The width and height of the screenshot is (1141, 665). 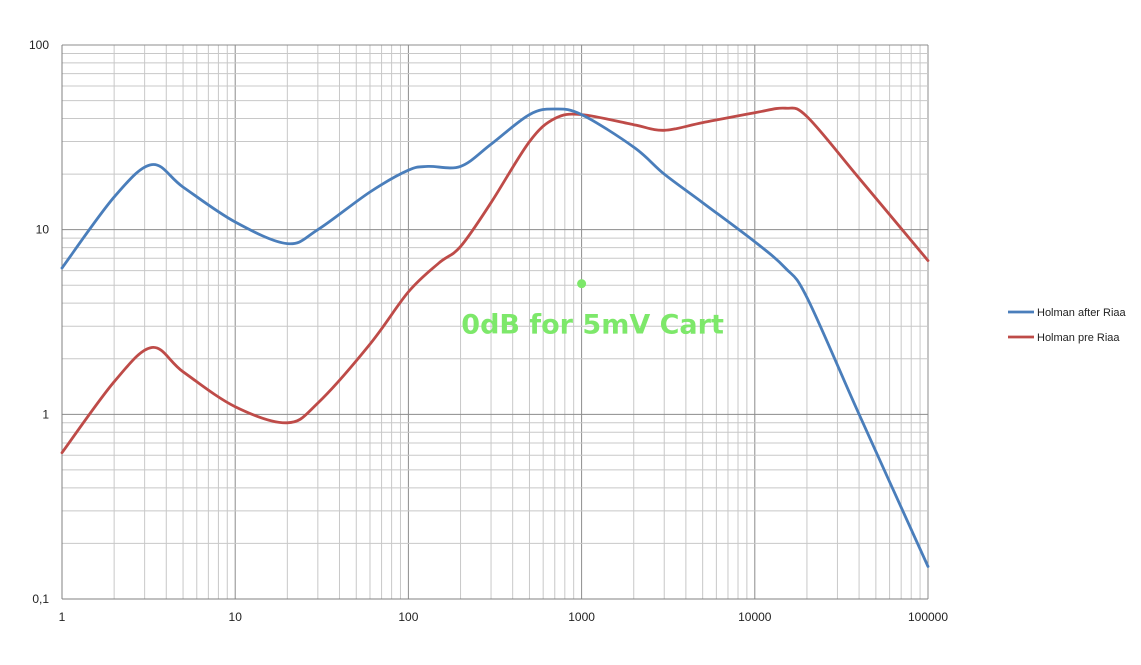 What do you see at coordinates (236, 617) in the screenshot?
I see `x-tick-label: 10` at bounding box center [236, 617].